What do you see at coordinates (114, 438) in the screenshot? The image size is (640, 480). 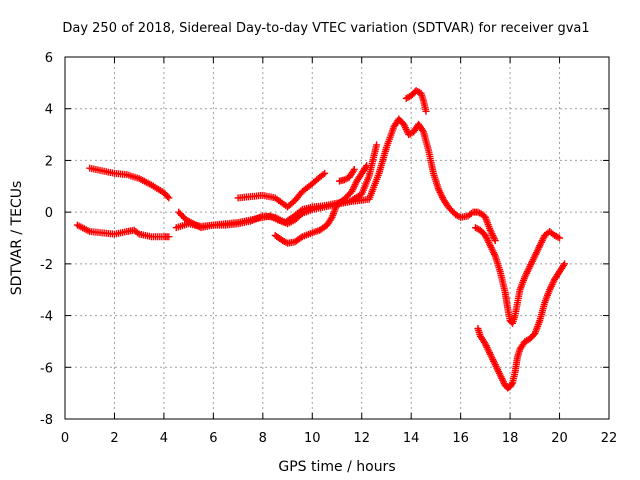 I see `x-tick-label: 2` at bounding box center [114, 438].